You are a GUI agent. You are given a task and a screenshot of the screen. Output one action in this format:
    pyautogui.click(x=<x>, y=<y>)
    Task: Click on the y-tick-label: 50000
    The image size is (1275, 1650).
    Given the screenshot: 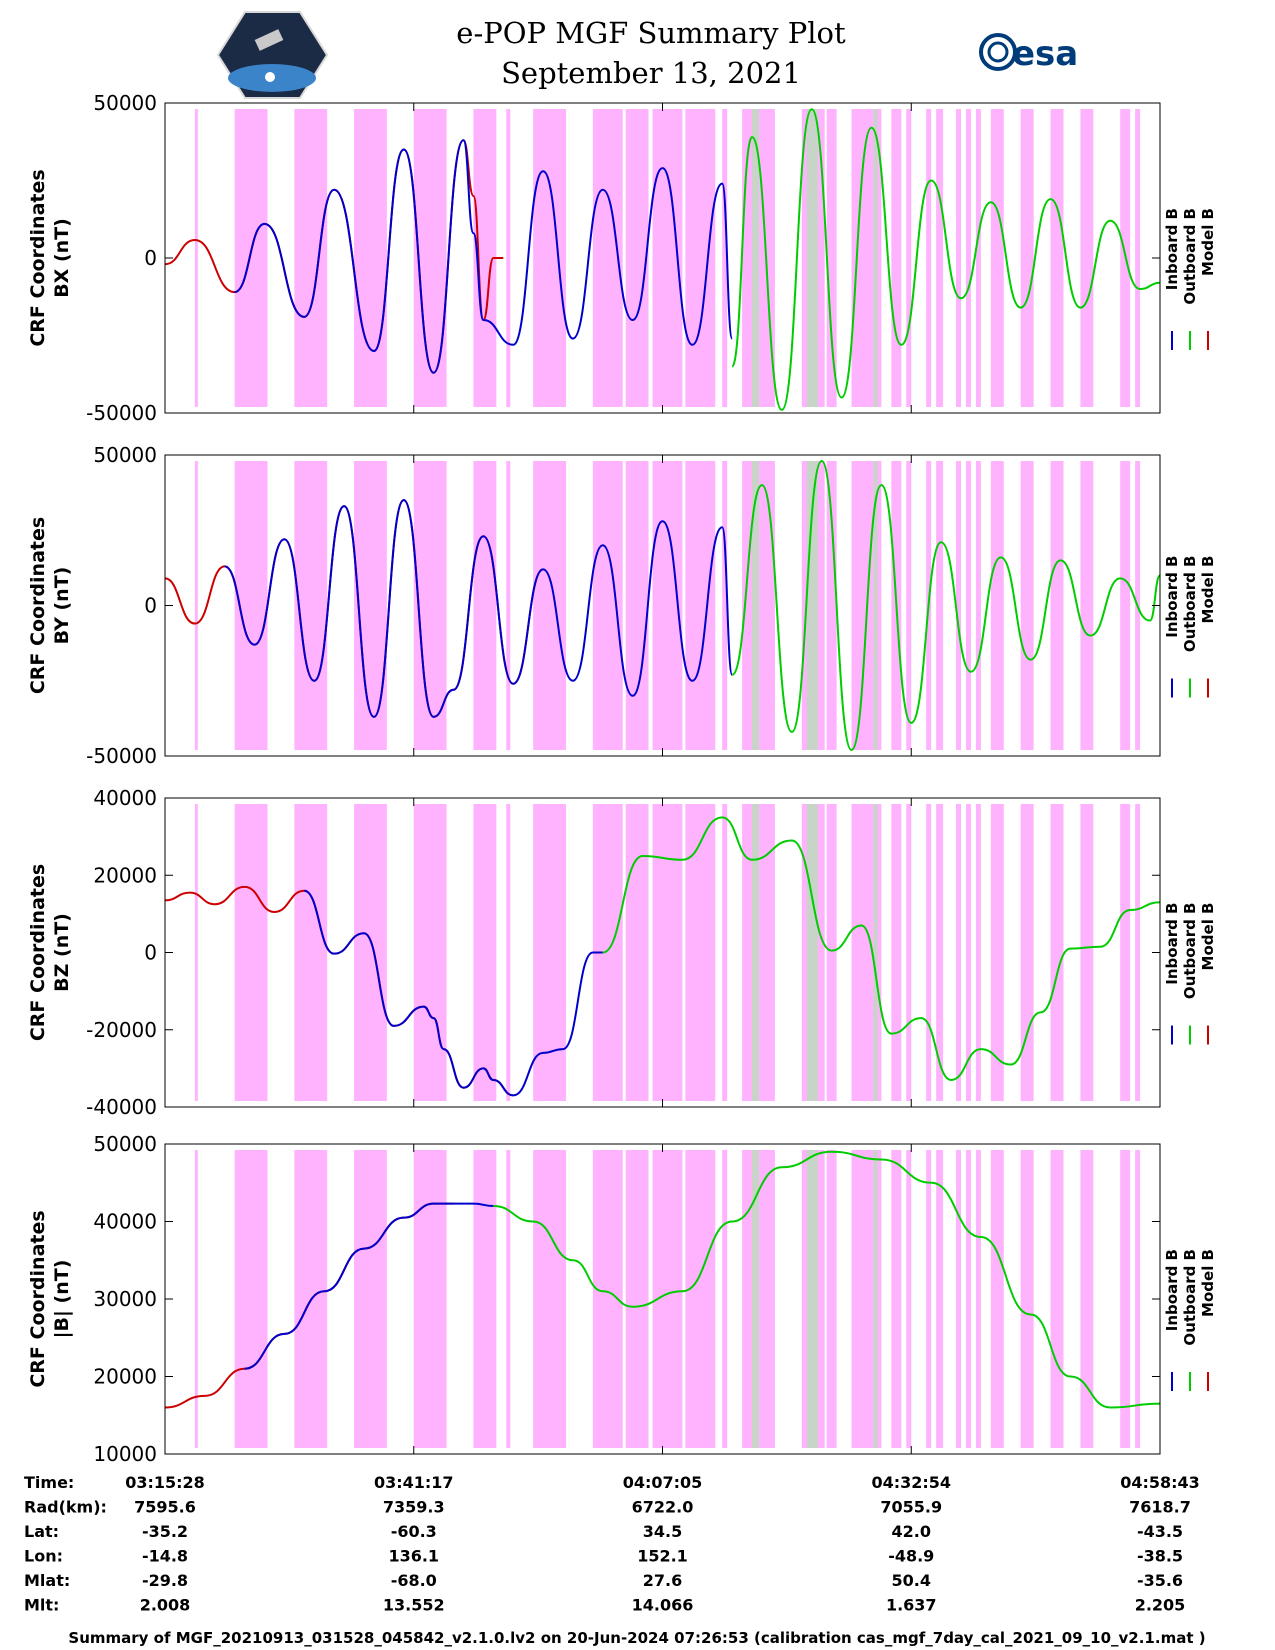 What is the action you would take?
    pyautogui.click(x=125, y=1144)
    